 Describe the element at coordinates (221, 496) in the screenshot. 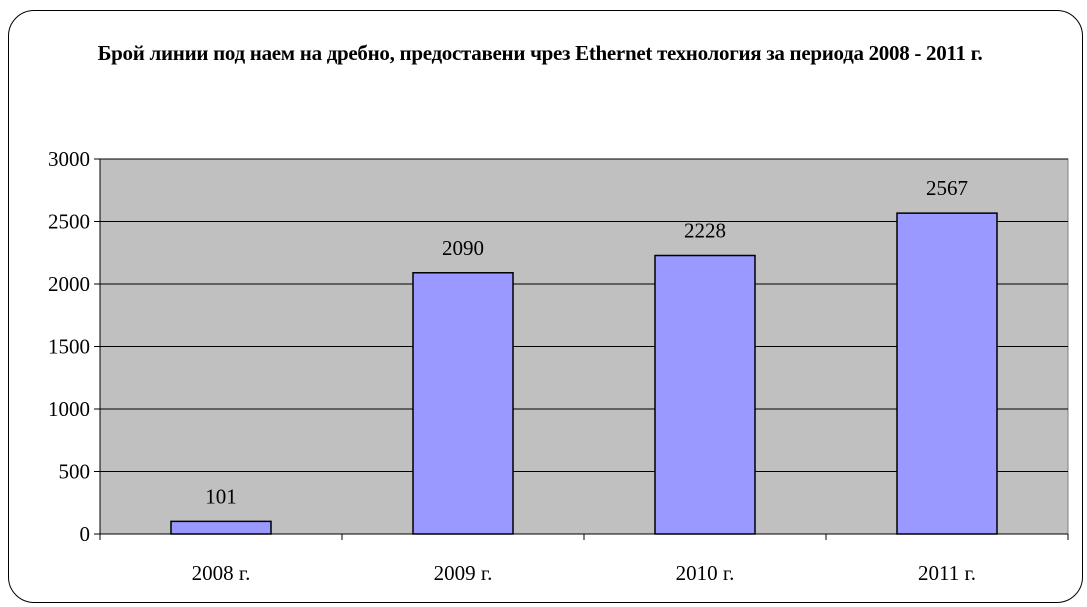

I see `data-label: 101` at that location.